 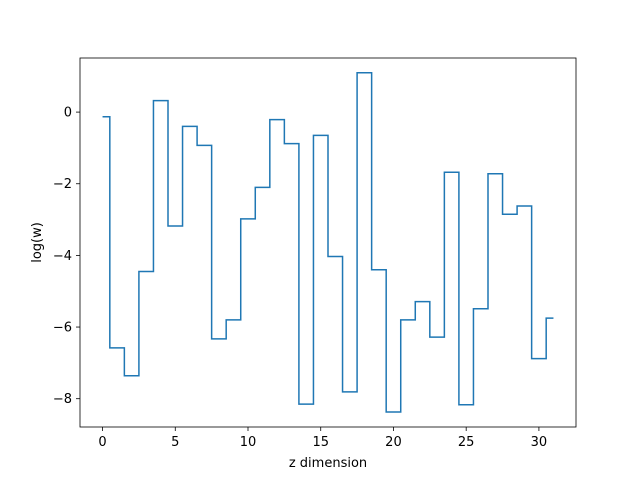 I want to click on y-tick-label: −8, so click(x=62, y=399).